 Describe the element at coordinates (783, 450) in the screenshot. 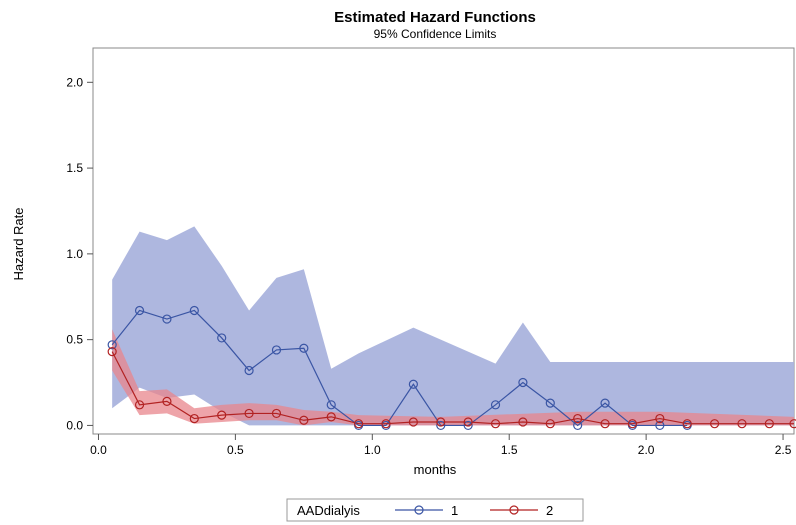

I see `x-tick-label: 2.5` at that location.